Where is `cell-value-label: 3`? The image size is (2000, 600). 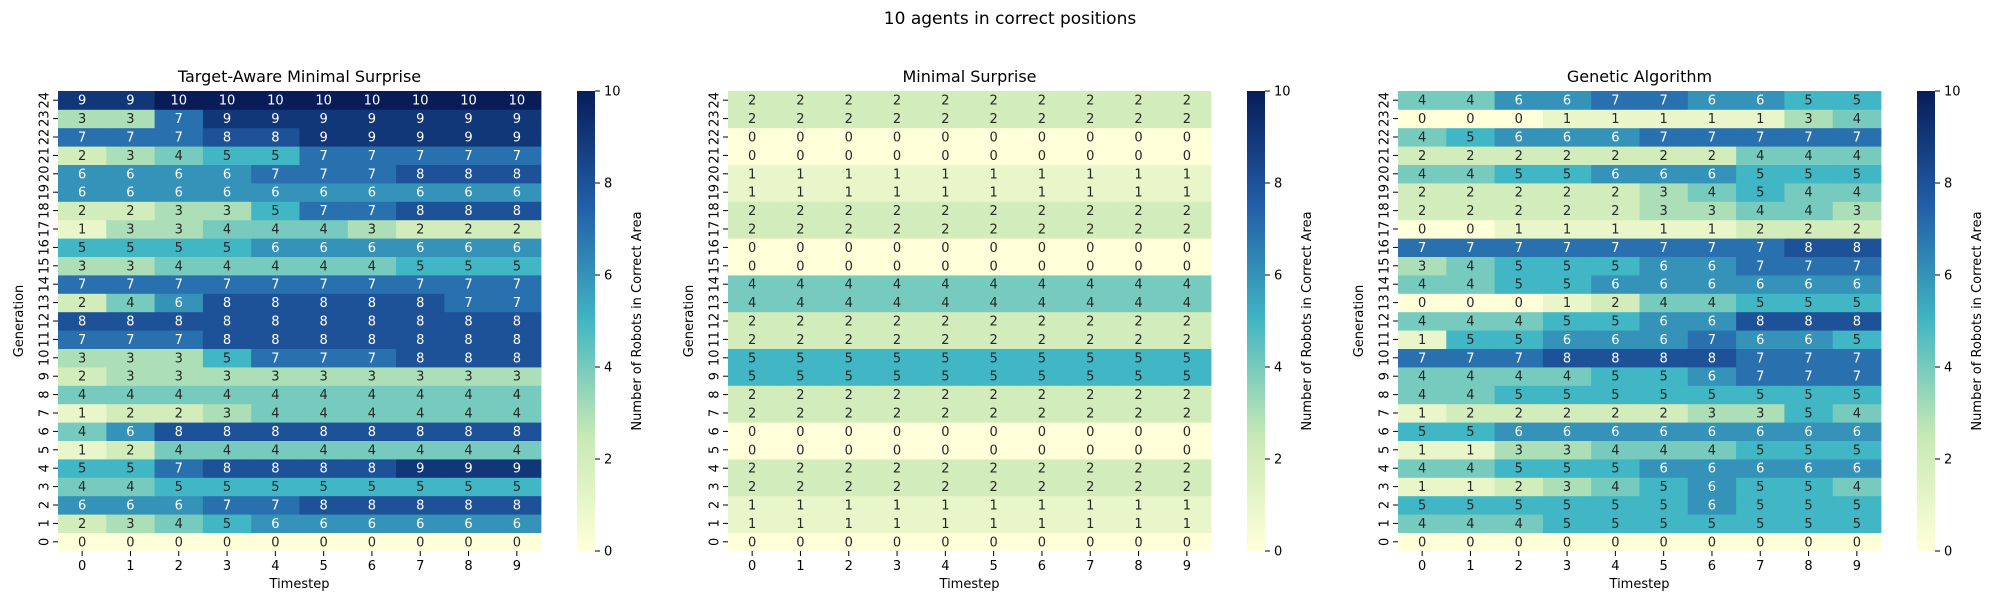
cell-value-label: 3 is located at coordinates (1760, 414).